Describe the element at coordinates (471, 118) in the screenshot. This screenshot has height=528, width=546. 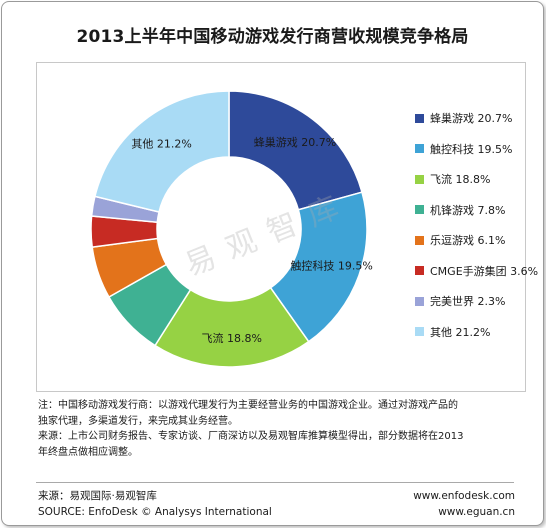
I see `legend-label: 蜂巢游戏 20.7%` at that location.